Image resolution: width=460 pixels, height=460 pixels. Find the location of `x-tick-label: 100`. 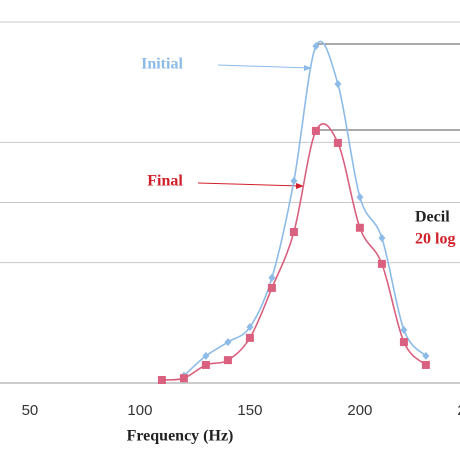

x-tick-label: 100 is located at coordinates (139, 410).